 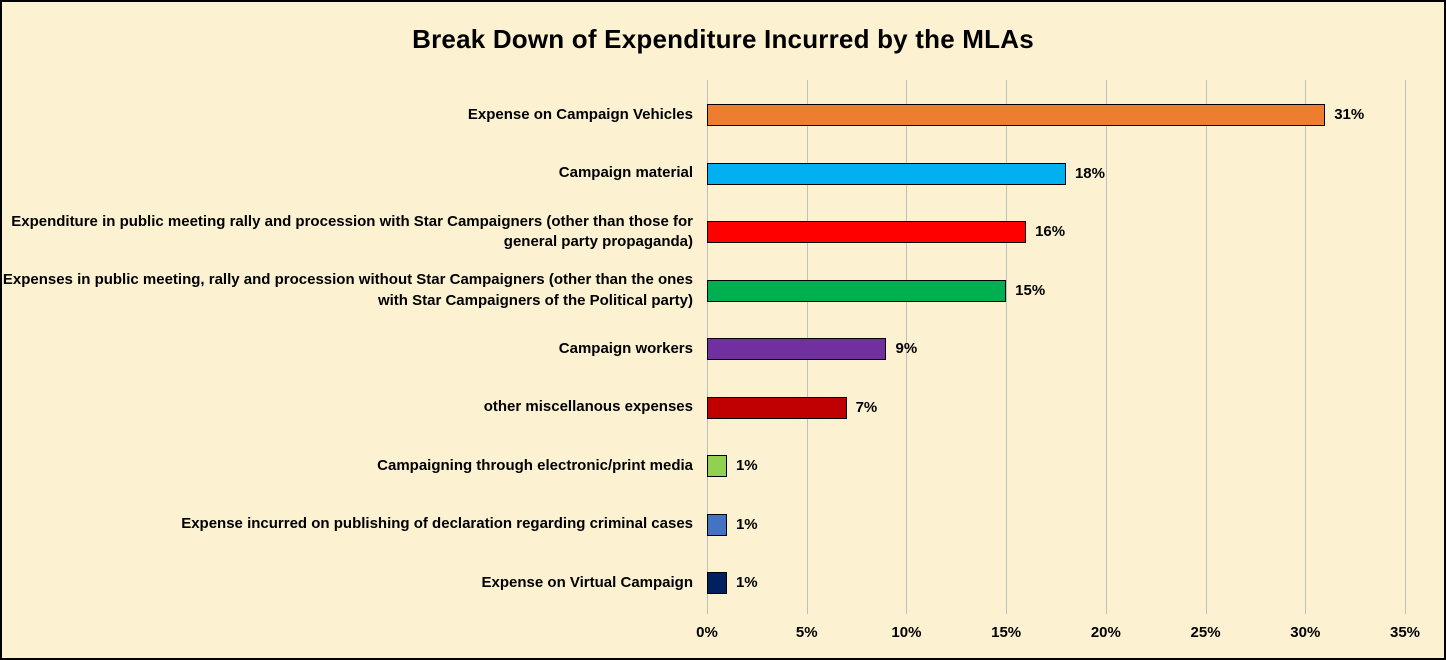 I want to click on bar-track: 18%, so click(x=1056, y=173).